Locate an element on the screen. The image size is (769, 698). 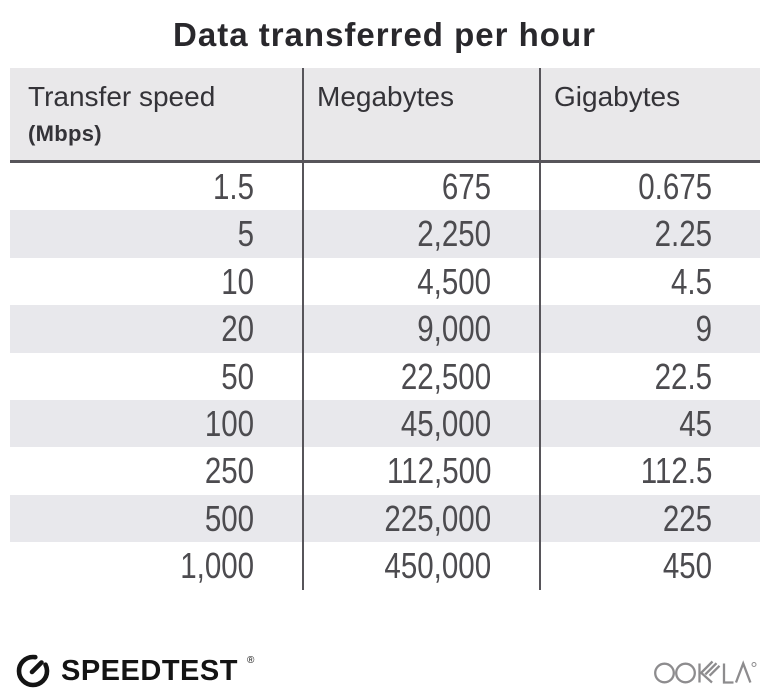
cell-value: 500 is located at coordinates (229, 518).